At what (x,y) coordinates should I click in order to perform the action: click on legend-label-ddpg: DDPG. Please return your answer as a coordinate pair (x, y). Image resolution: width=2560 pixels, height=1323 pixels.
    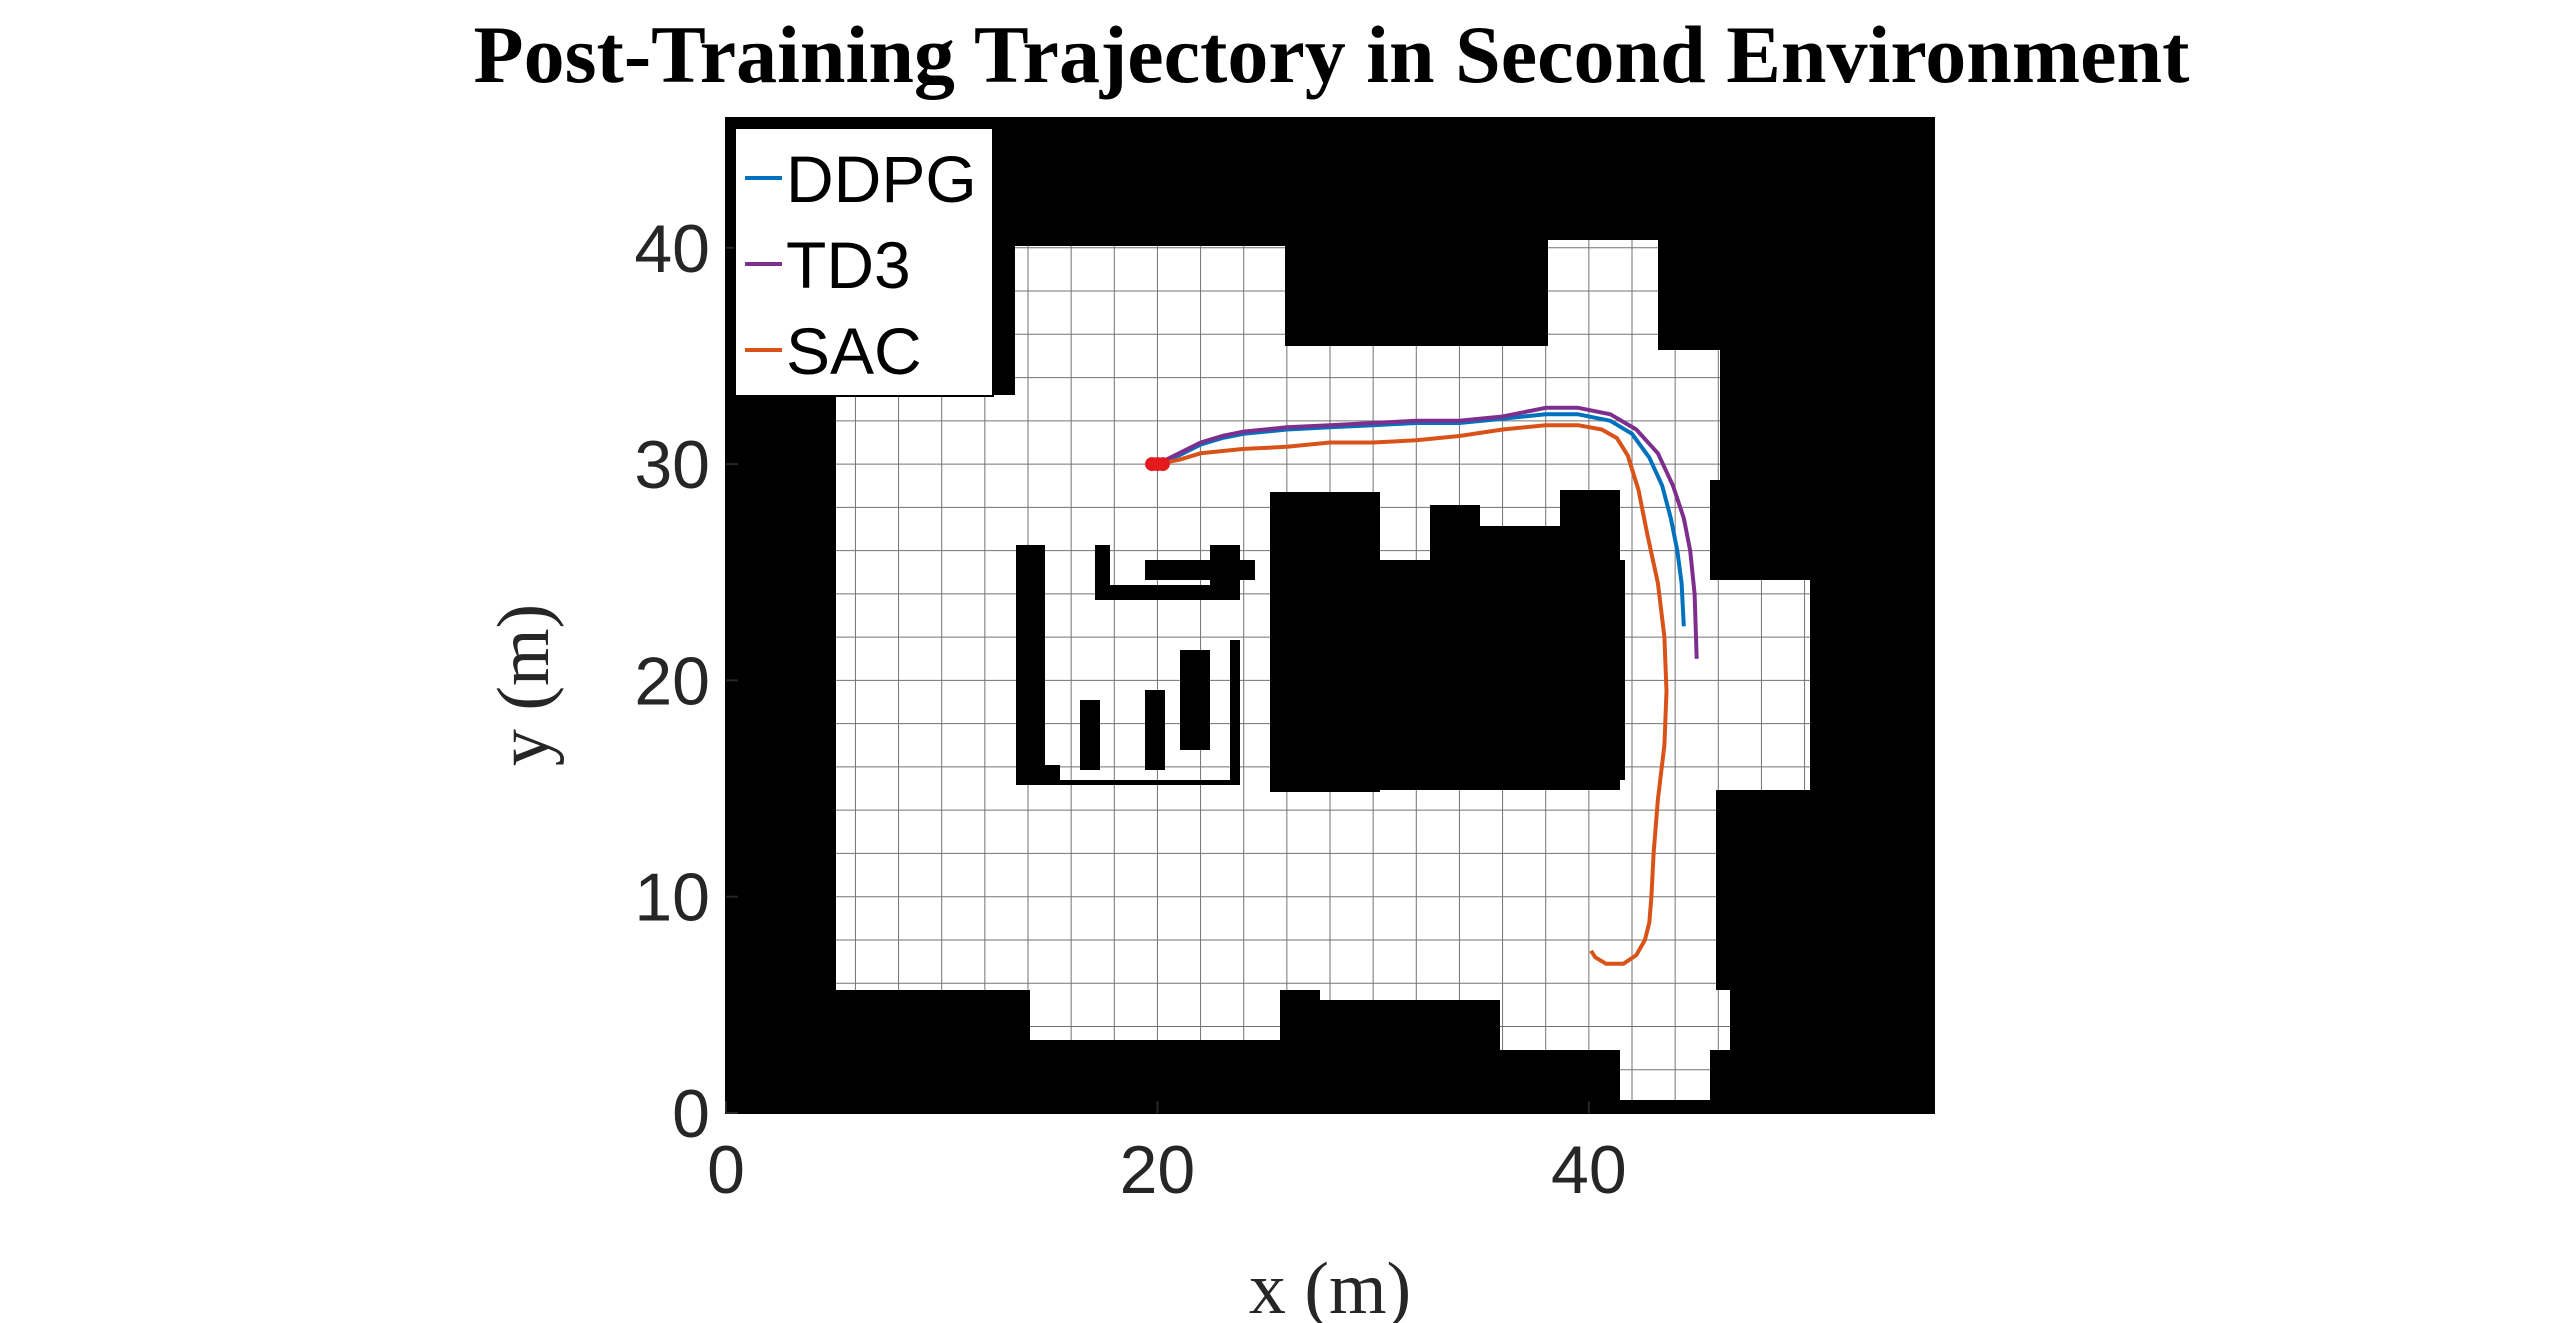
    Looking at the image, I should click on (881, 179).